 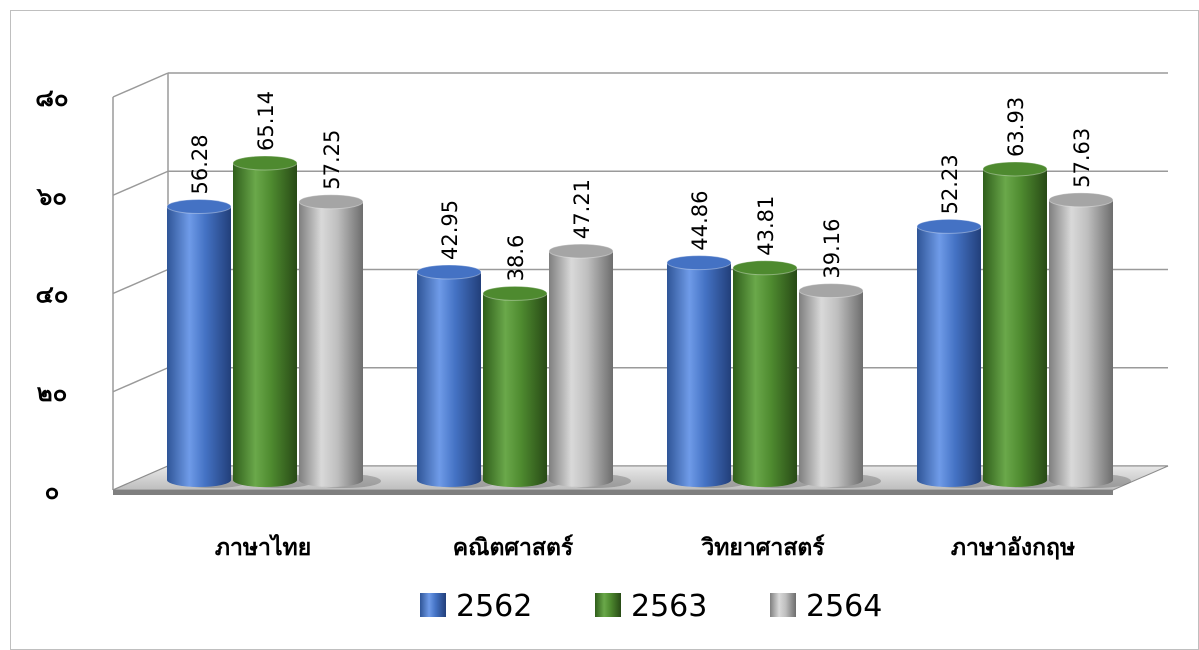 I want to click on y-tick-label: ๘๐, so click(x=51, y=98).